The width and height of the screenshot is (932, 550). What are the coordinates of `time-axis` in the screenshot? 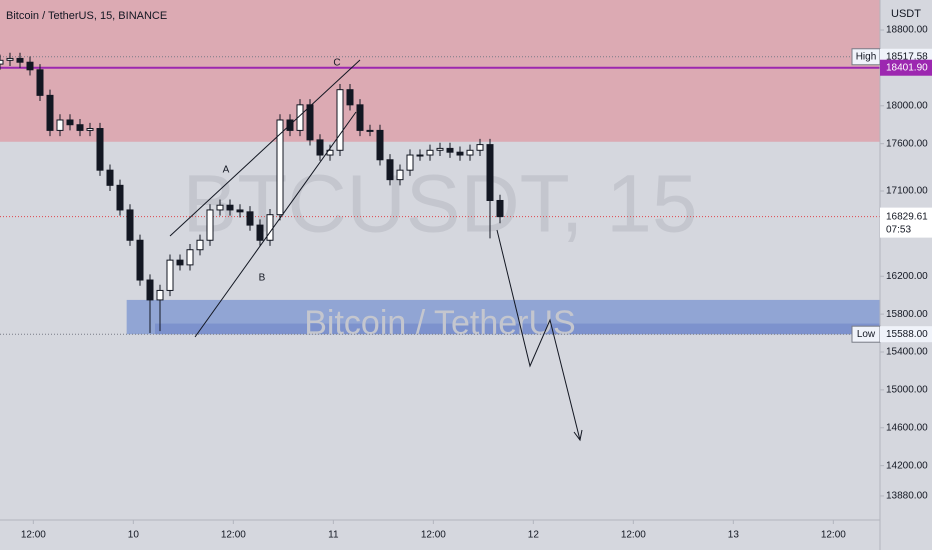 It's located at (440, 535).